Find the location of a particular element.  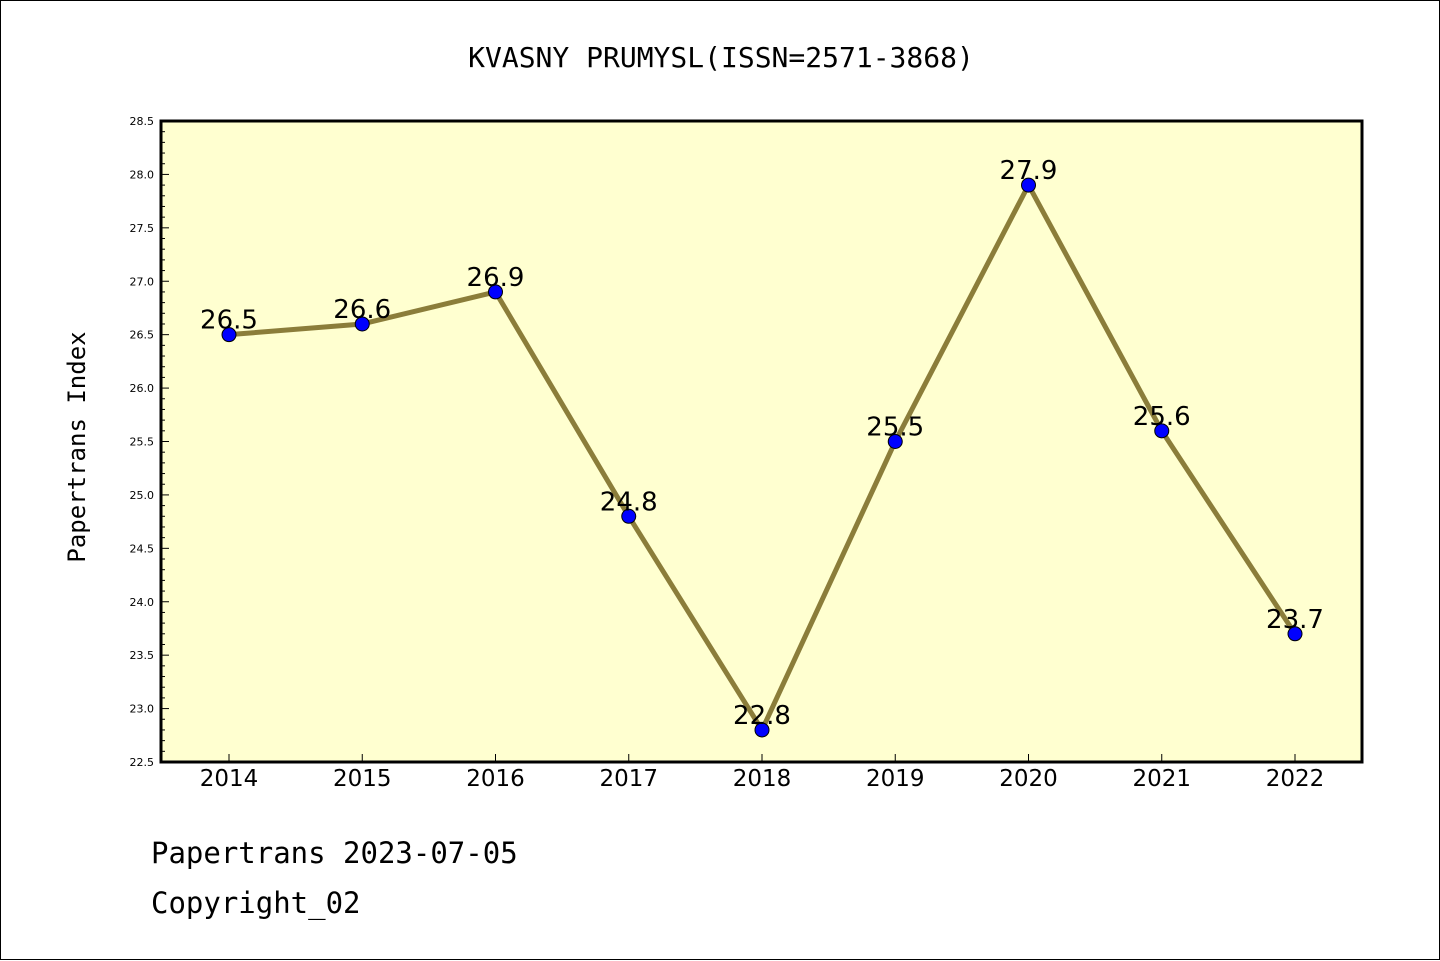

data-point-2018 is located at coordinates (762, 730).